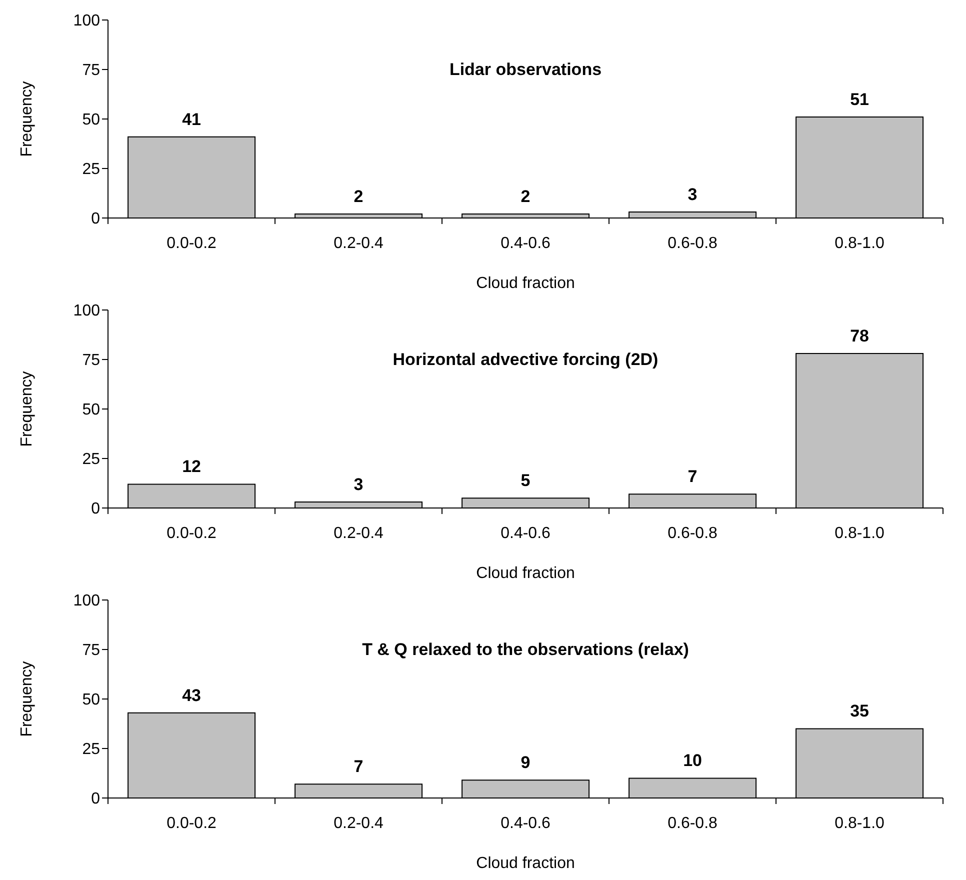  Describe the element at coordinates (525, 762) in the screenshot. I see `data-label: 9` at that location.